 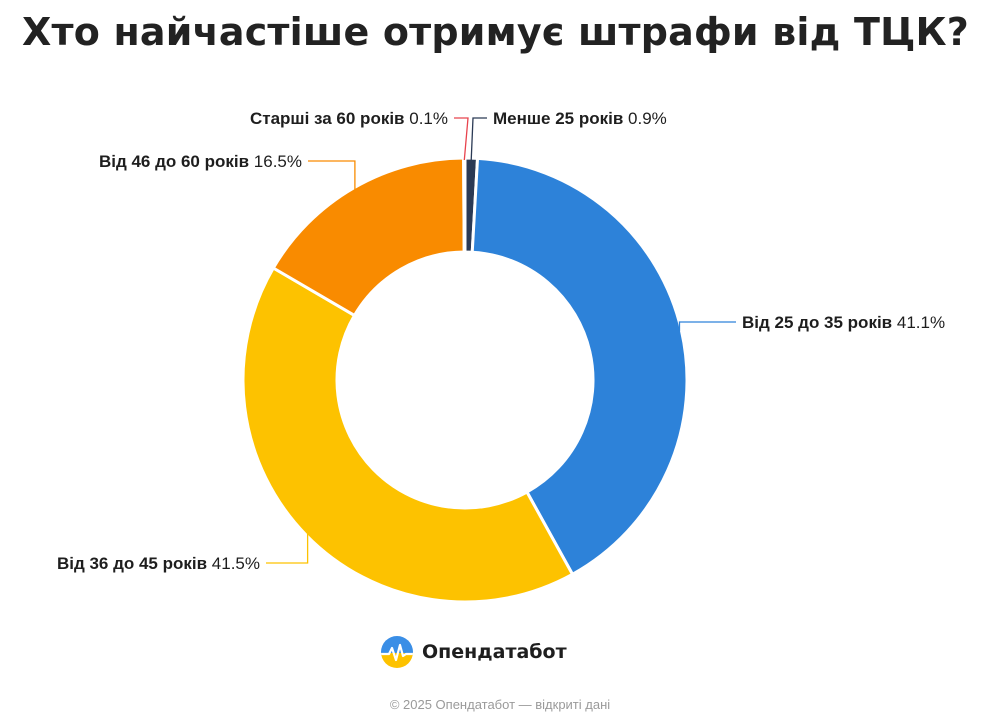 What do you see at coordinates (329, 118) in the screenshot?
I see `data-label-name: Старші за 60 років` at bounding box center [329, 118].